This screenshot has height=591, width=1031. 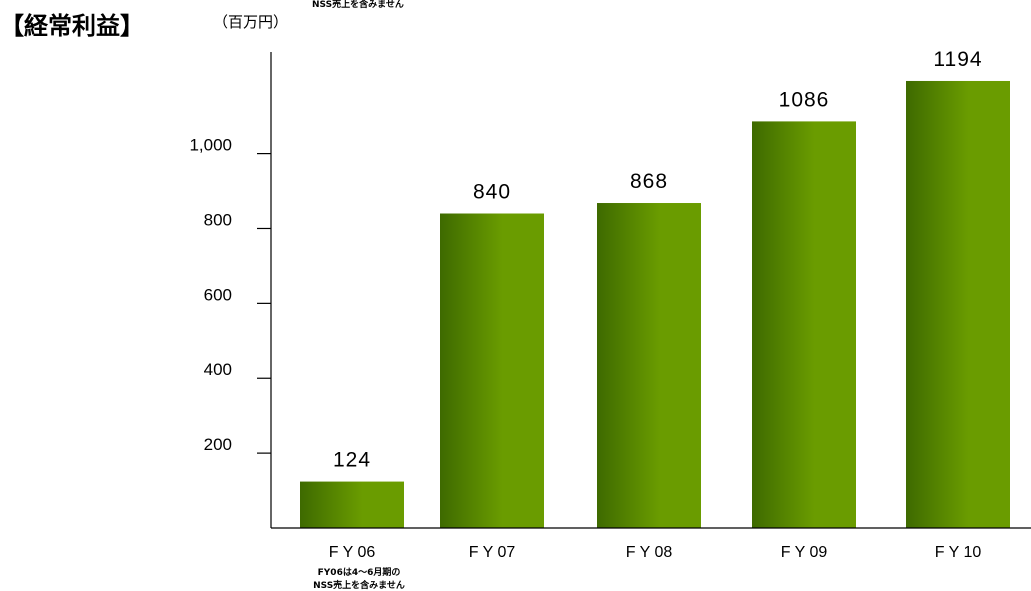 I want to click on footnote-line-1: FY06は4～6月期の, so click(x=359, y=572).